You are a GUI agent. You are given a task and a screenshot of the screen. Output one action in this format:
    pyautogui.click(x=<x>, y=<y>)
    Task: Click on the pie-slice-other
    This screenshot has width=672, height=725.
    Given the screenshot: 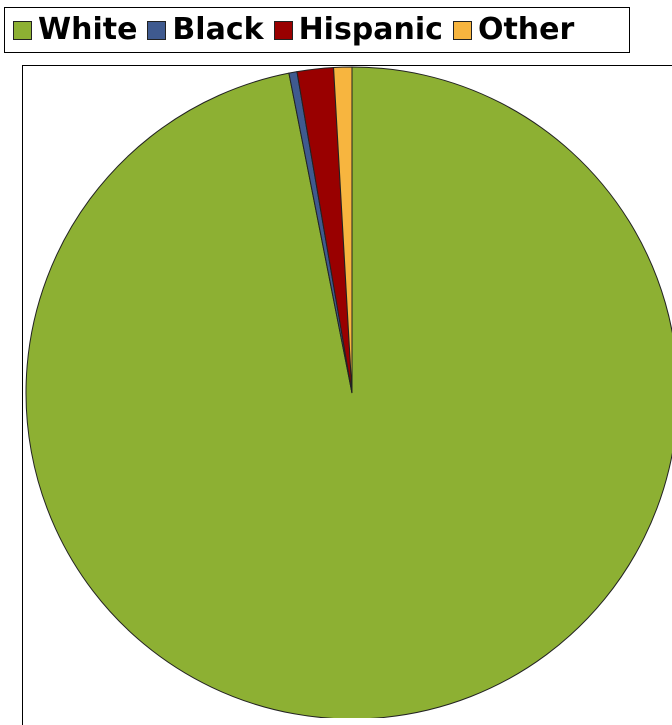 What is the action you would take?
    pyautogui.click(x=343, y=230)
    